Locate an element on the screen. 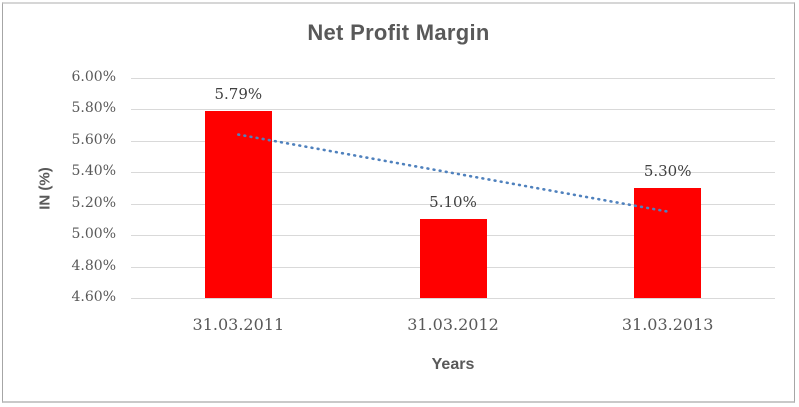 The height and width of the screenshot is (407, 799). trendline is located at coordinates (453, 173).